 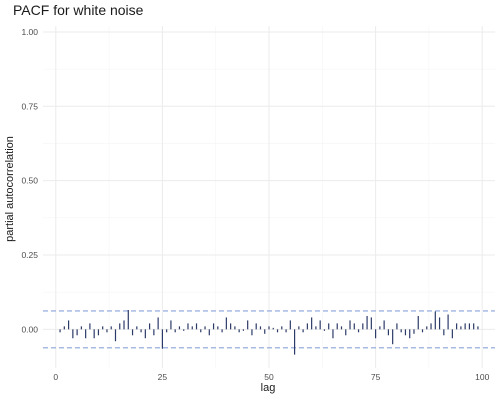 I want to click on y-axis-title: partial autocorrelation, so click(x=10, y=189).